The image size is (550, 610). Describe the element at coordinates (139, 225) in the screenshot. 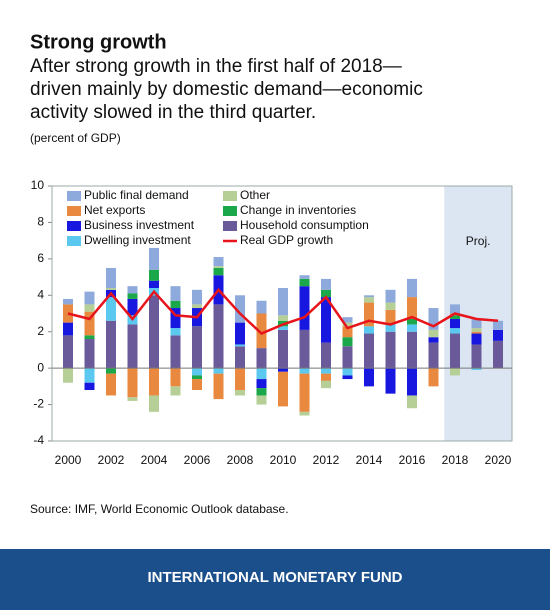

I see `legend-label: Business investment` at that location.